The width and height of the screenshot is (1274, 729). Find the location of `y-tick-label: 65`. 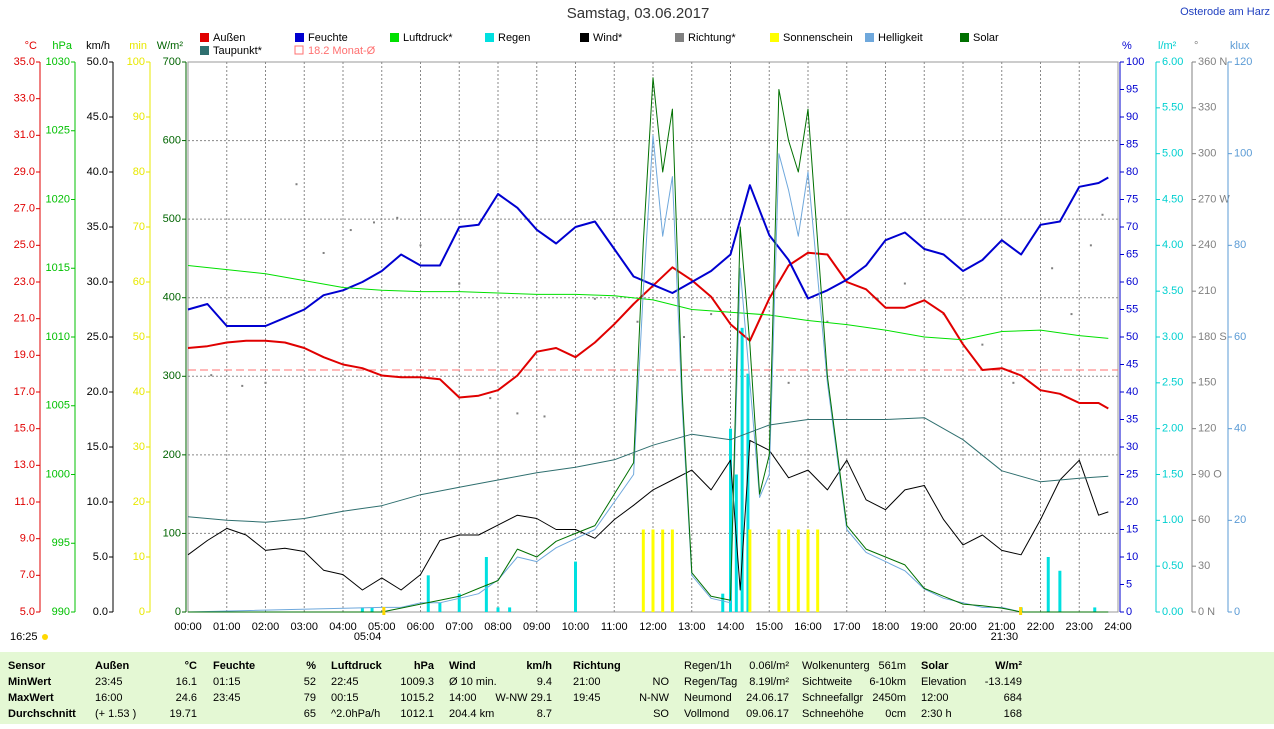

y-tick-label: 65 is located at coordinates (1132, 254).